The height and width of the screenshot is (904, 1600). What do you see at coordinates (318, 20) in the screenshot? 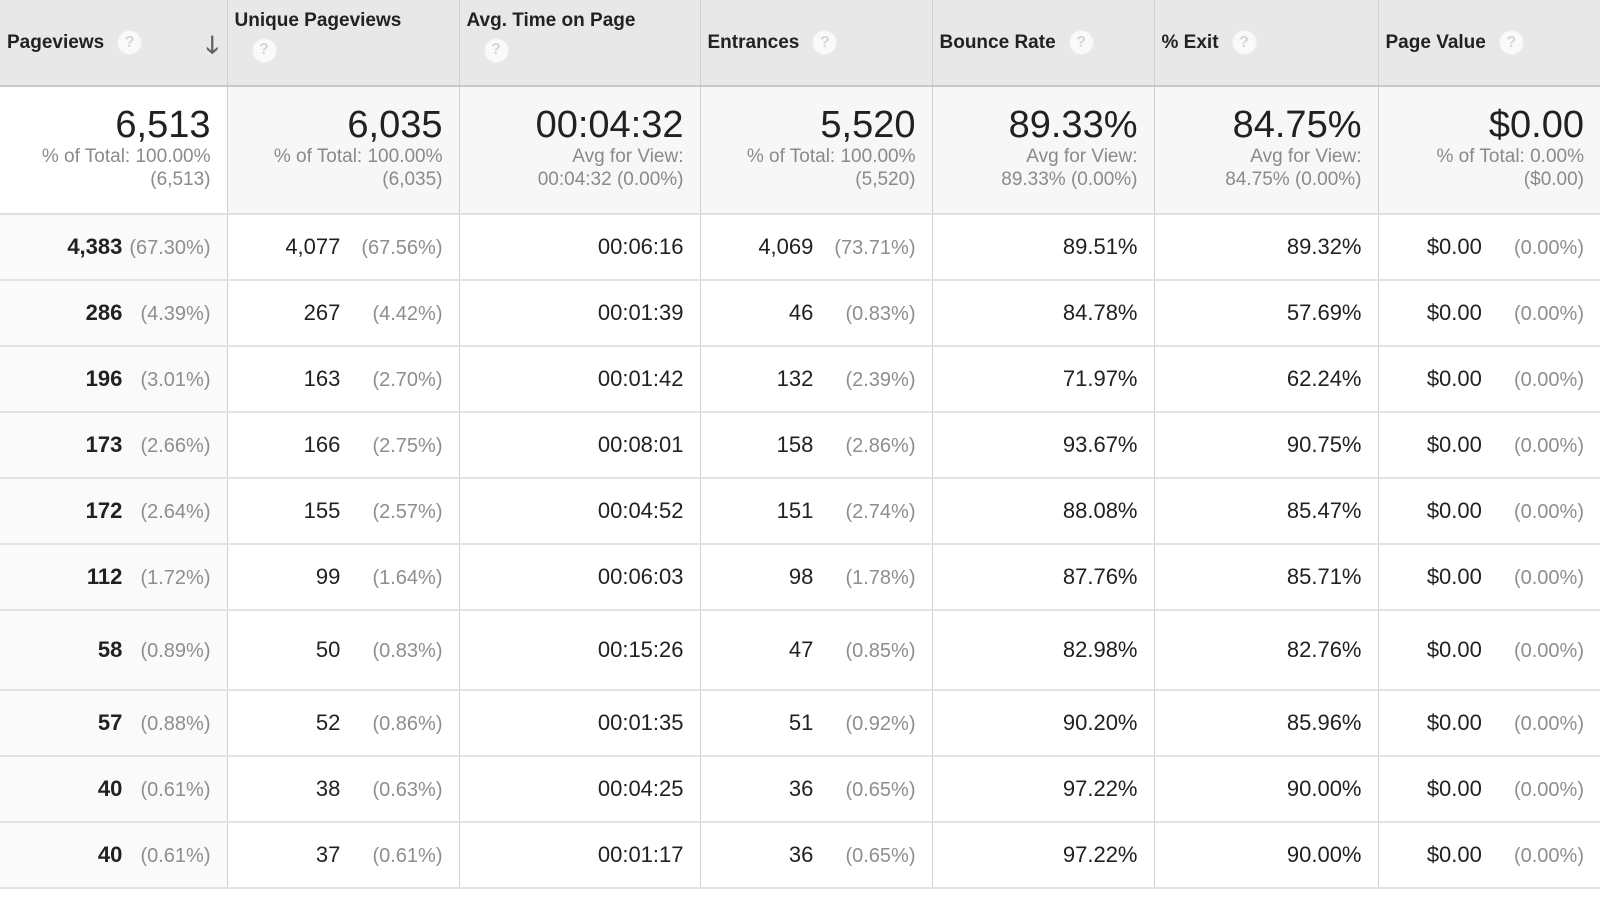
I see `col-header-label: Unique Pageviews` at bounding box center [318, 20].